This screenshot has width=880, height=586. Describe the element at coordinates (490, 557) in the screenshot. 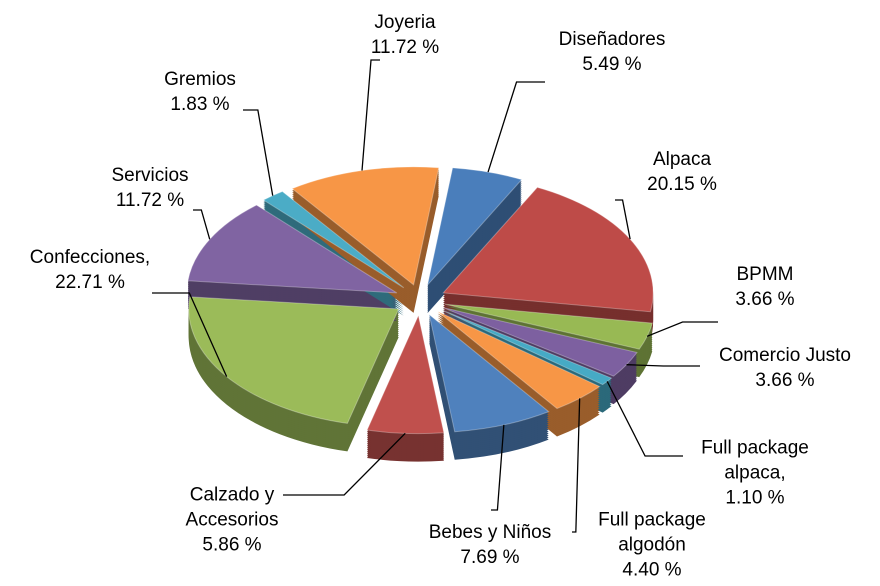

I see `value-label: 7.69 %` at that location.